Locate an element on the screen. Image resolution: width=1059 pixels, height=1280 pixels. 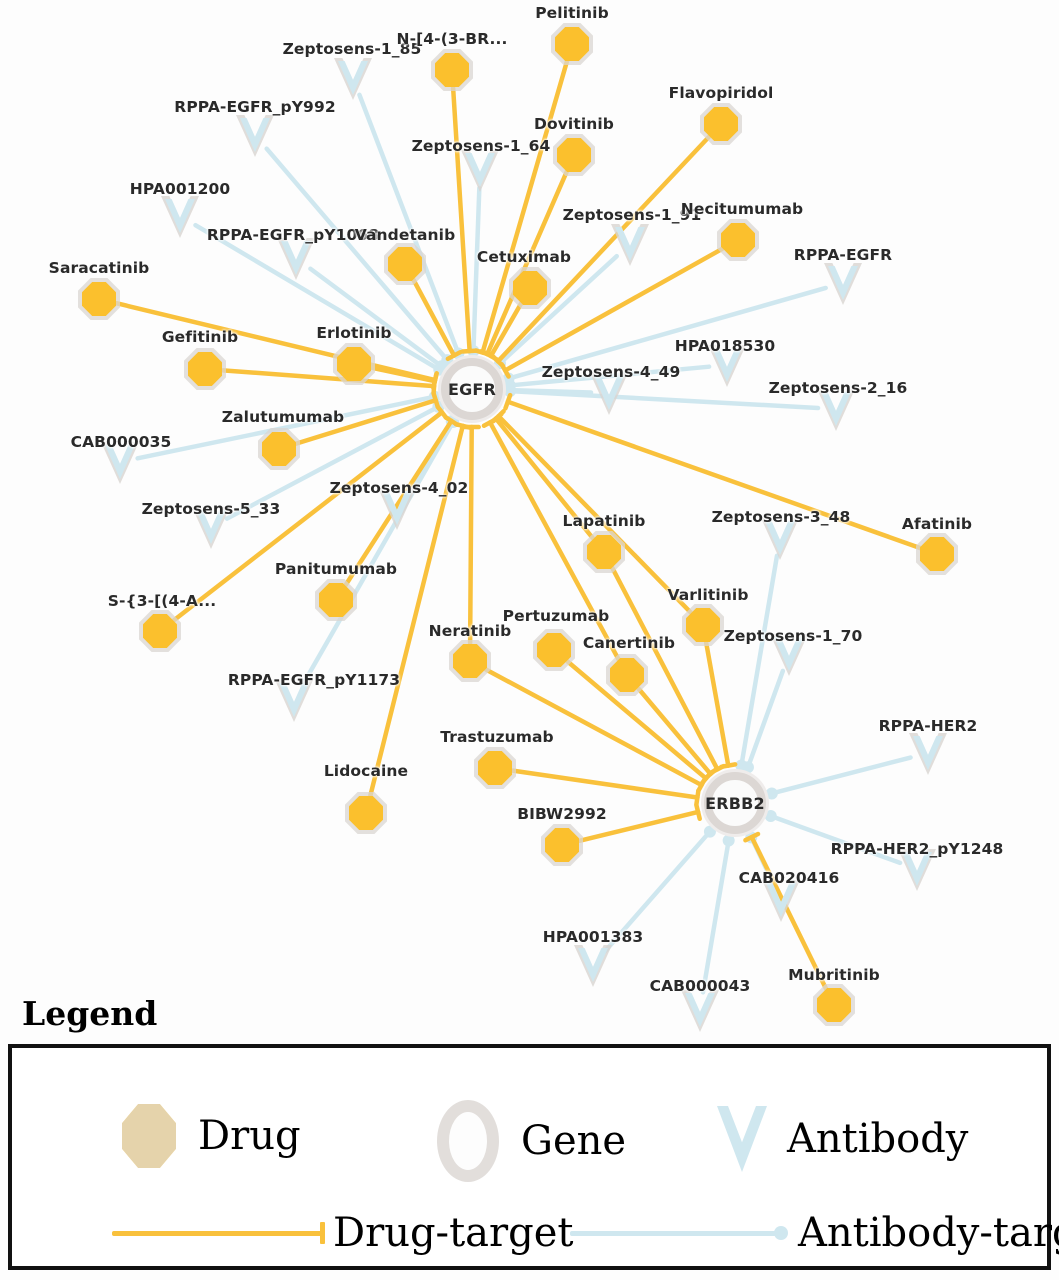
antibody-node-label: Zeptosens-1_85 is located at coordinates (352, 49).